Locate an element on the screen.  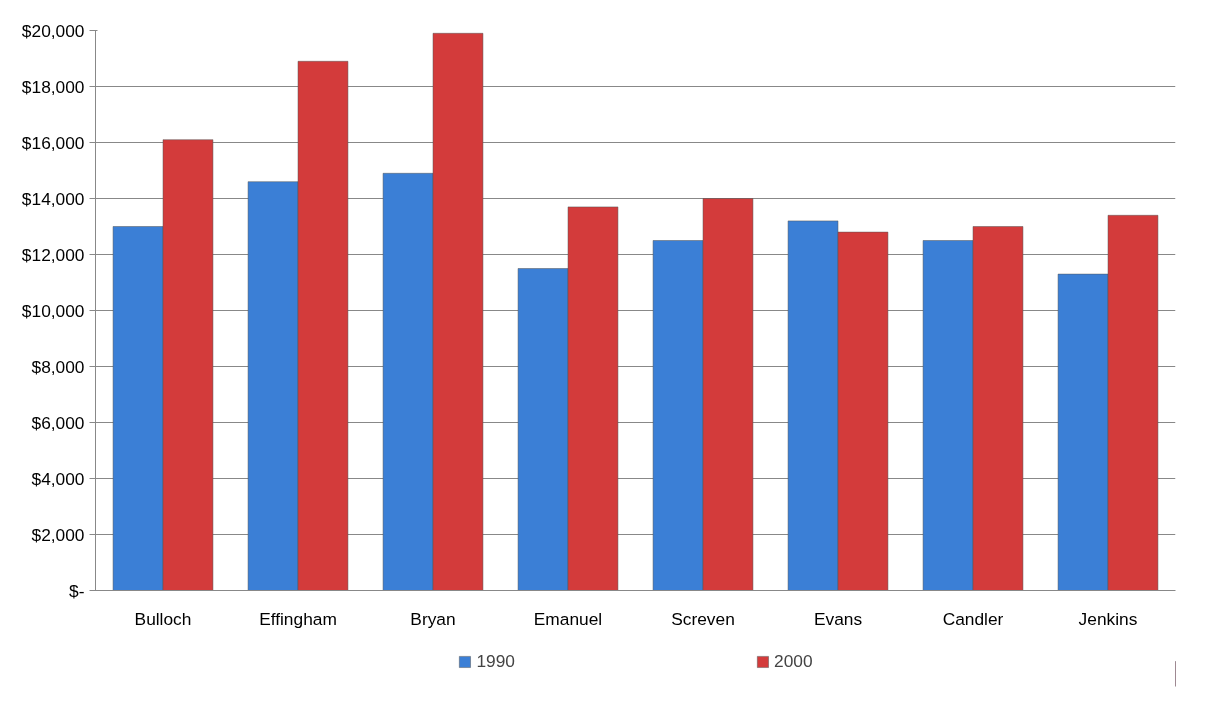
x-tick-label: Effingham is located at coordinates (298, 618).